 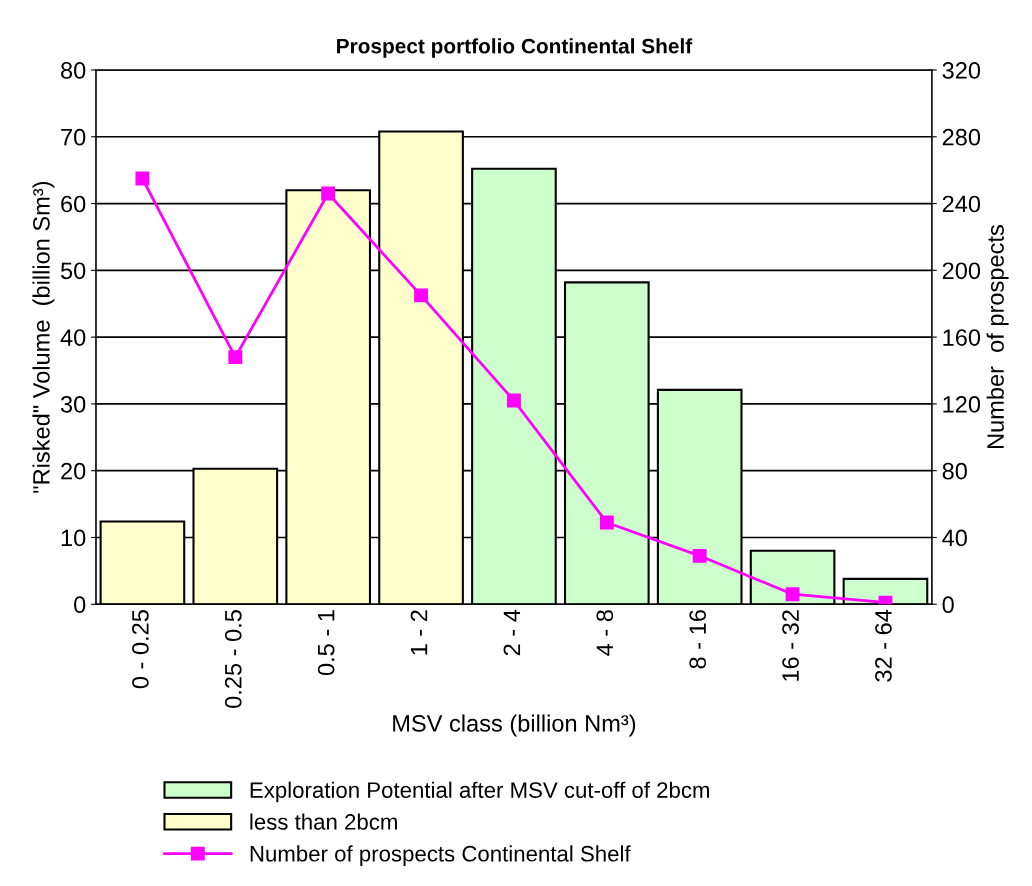 What do you see at coordinates (948, 605) in the screenshot?
I see `y2-tick-label: 0` at bounding box center [948, 605].